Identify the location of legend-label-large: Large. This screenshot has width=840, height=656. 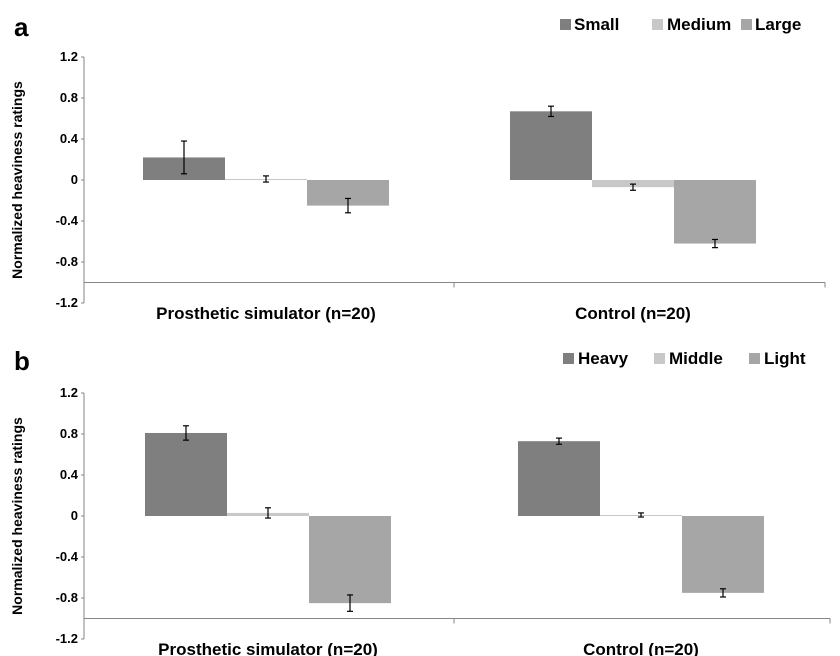
(778, 24).